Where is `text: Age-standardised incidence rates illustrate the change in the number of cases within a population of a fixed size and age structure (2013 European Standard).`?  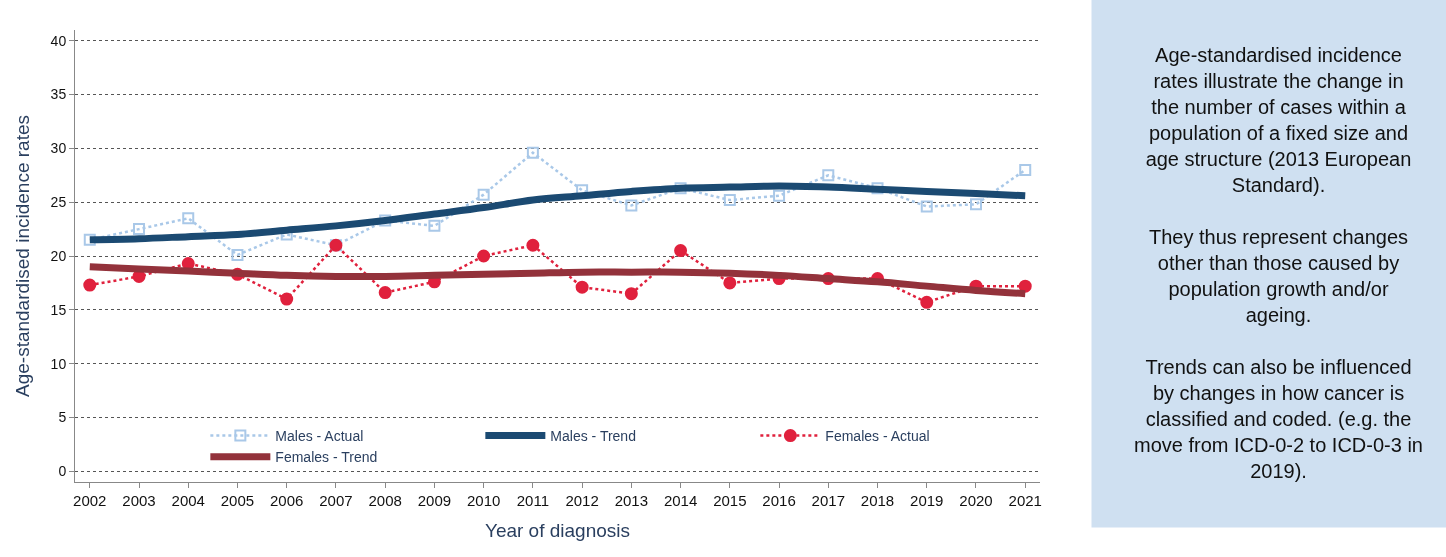
text: Age-standardised incidence rates illustrate the change in the number of cases within a population of a fixed size and age structure (2013 European Standard). is located at coordinates (1278, 120).